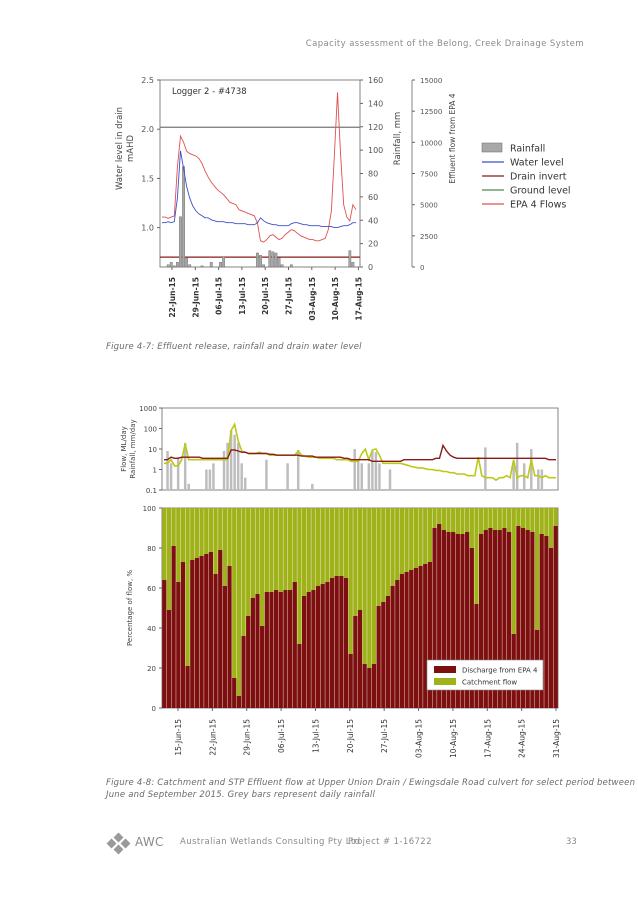 The width and height of the screenshot is (638, 900). I want to click on bottom-x-tick-label: 31-Aug-15, so click(556, 738).